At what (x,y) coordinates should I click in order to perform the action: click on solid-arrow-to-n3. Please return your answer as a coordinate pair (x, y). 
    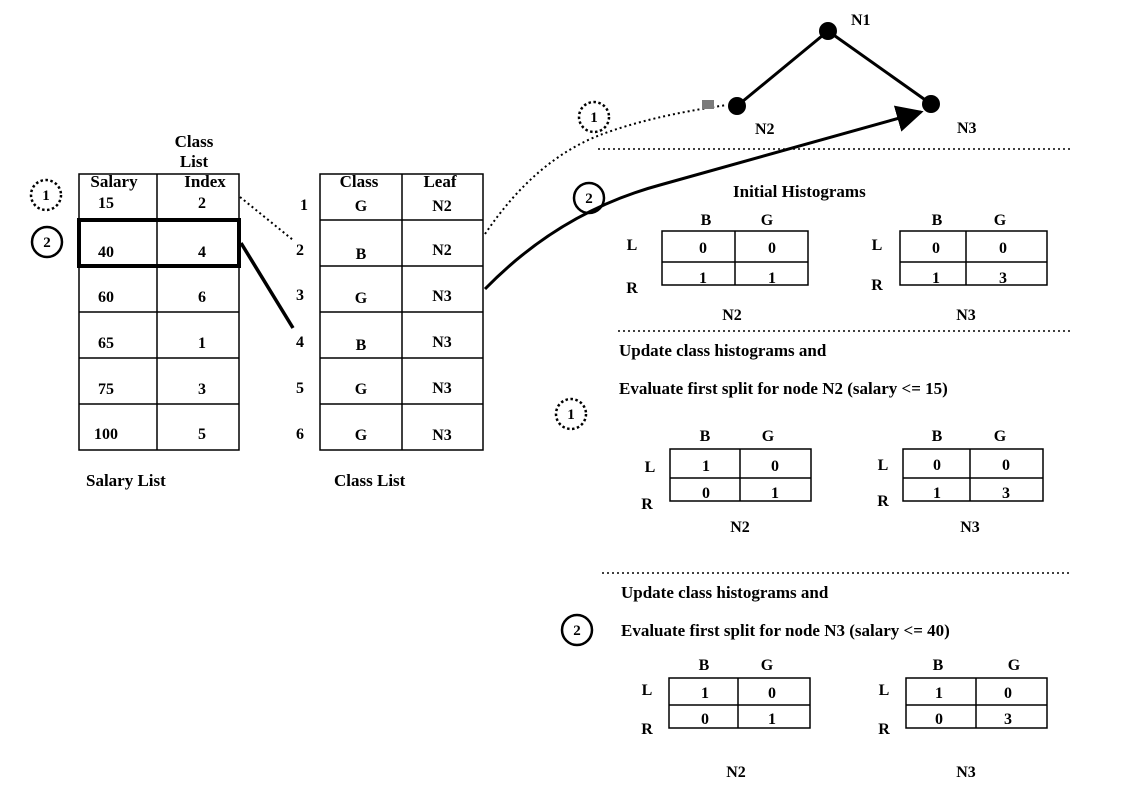
    Looking at the image, I should click on (703, 198).